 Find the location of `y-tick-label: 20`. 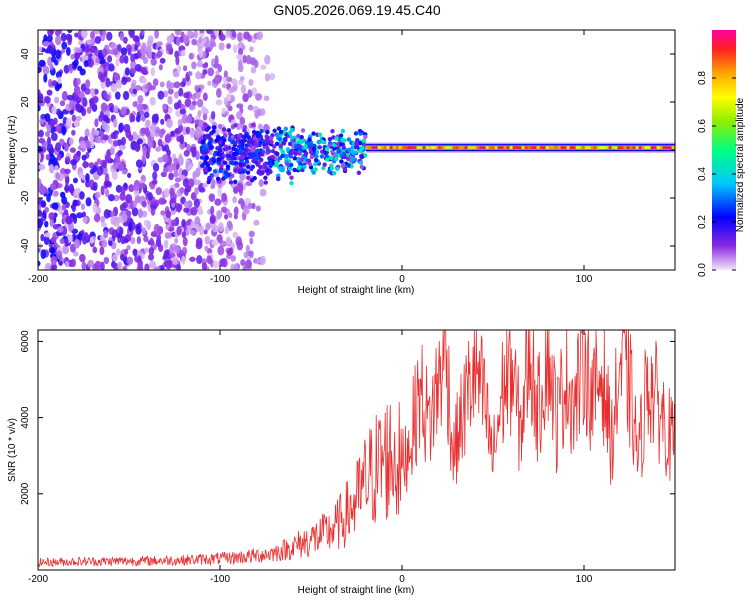

y-tick-label: 20 is located at coordinates (25, 102).